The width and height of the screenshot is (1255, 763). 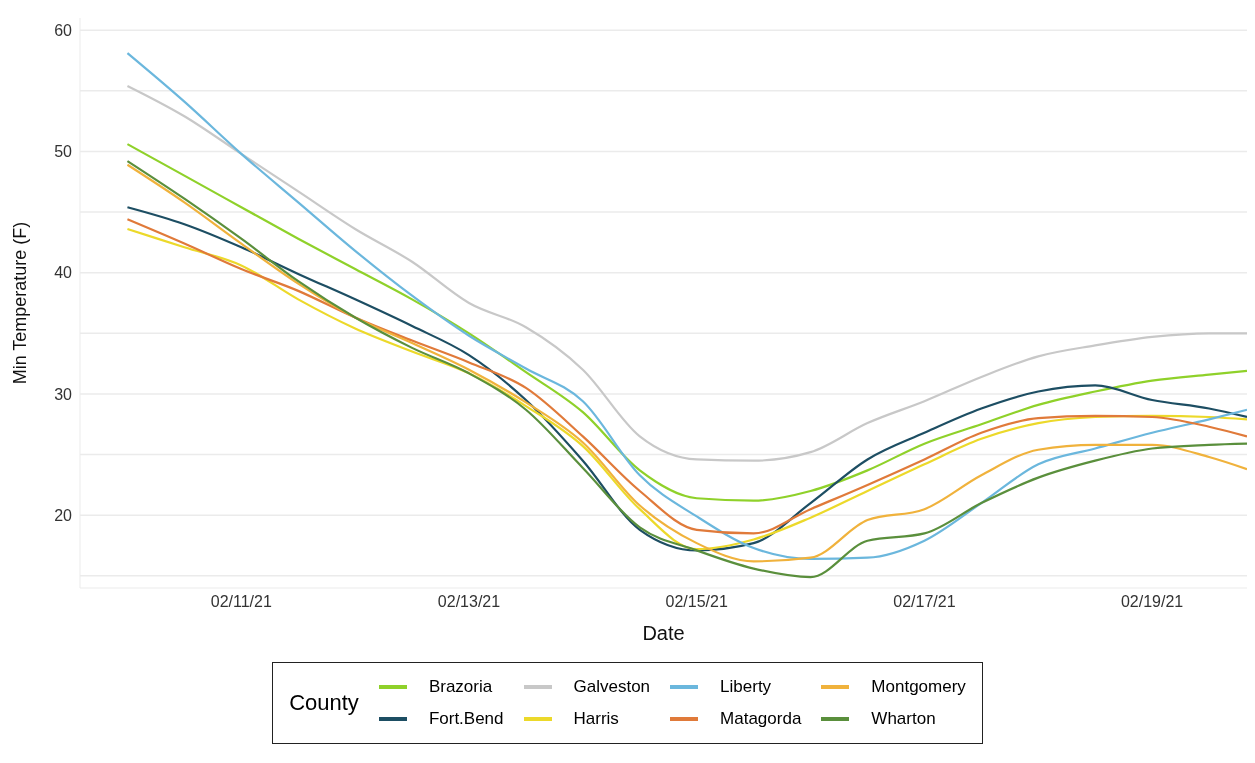 I want to click on x-tick-label: 02/19/21, so click(x=1152, y=602).